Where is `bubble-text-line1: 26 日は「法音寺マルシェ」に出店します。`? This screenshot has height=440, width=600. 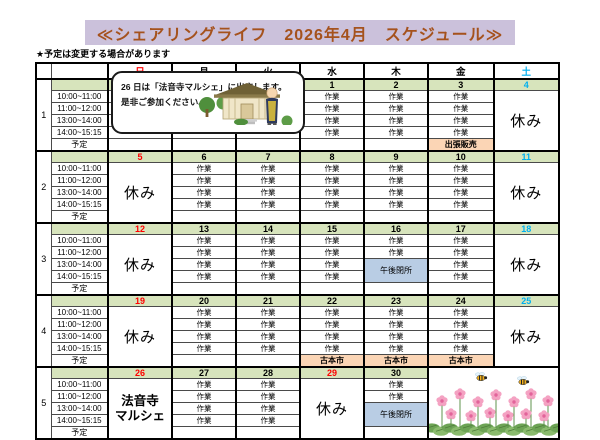
bubble-text-line1: 26 日は「法音寺マルシェ」に出店します。 is located at coordinates (204, 87).